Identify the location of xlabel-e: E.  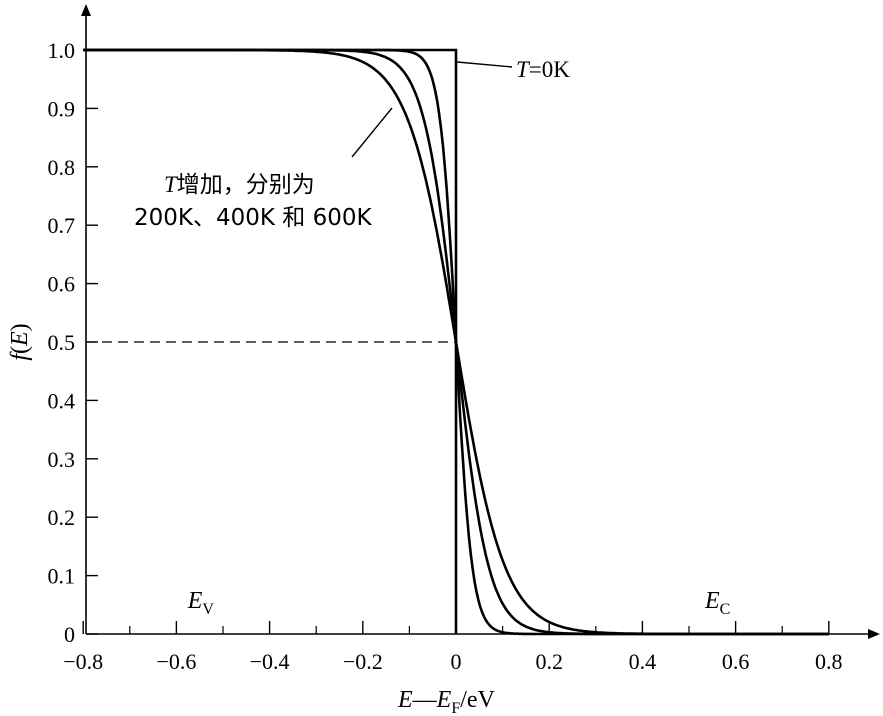
(405, 700).